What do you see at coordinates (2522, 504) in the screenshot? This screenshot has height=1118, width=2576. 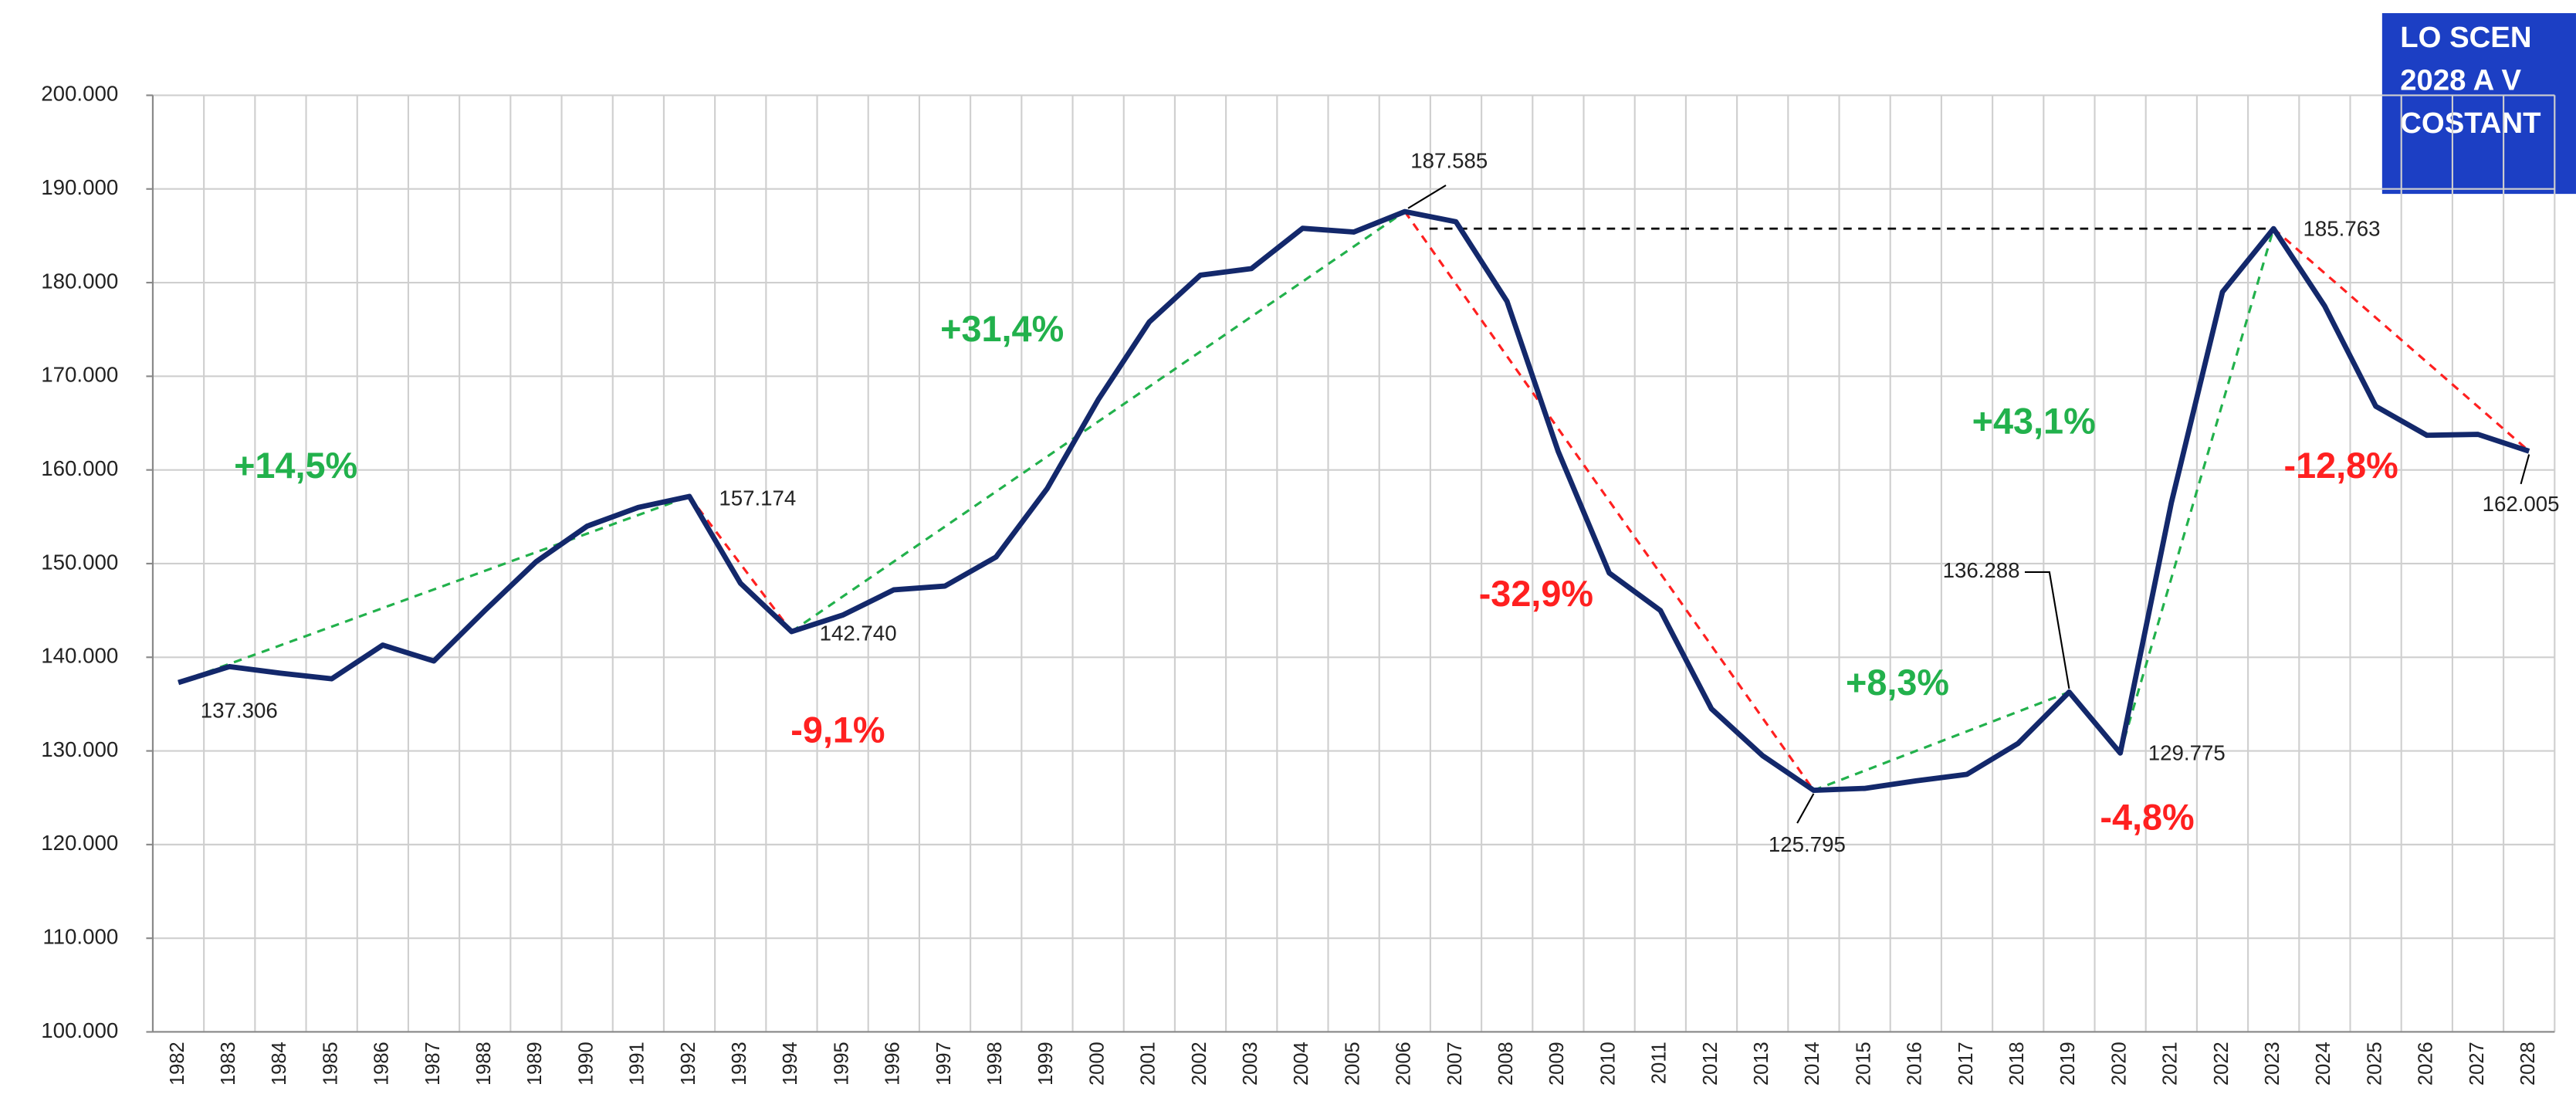 I see `value-label: 162.005` at bounding box center [2522, 504].